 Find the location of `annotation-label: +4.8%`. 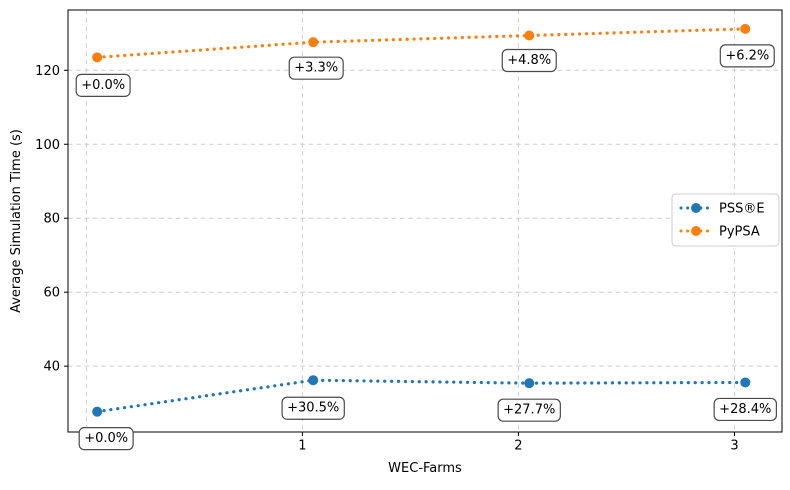

annotation-label: +4.8% is located at coordinates (529, 60).